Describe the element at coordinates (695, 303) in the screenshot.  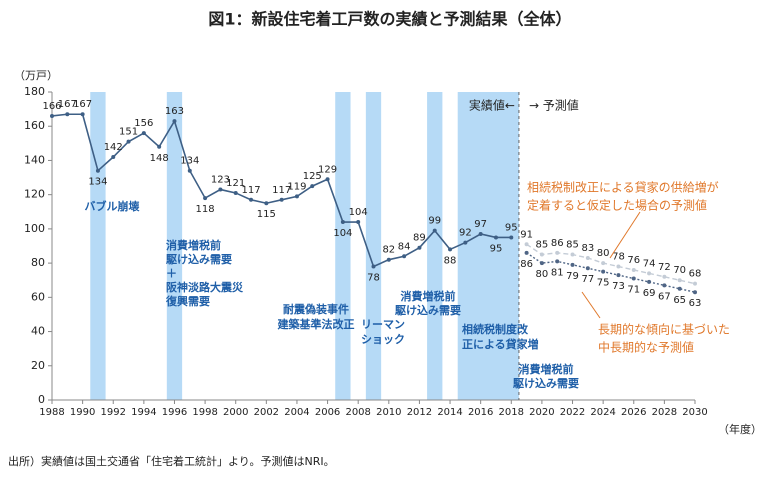
I see `data-label: 63` at that location.